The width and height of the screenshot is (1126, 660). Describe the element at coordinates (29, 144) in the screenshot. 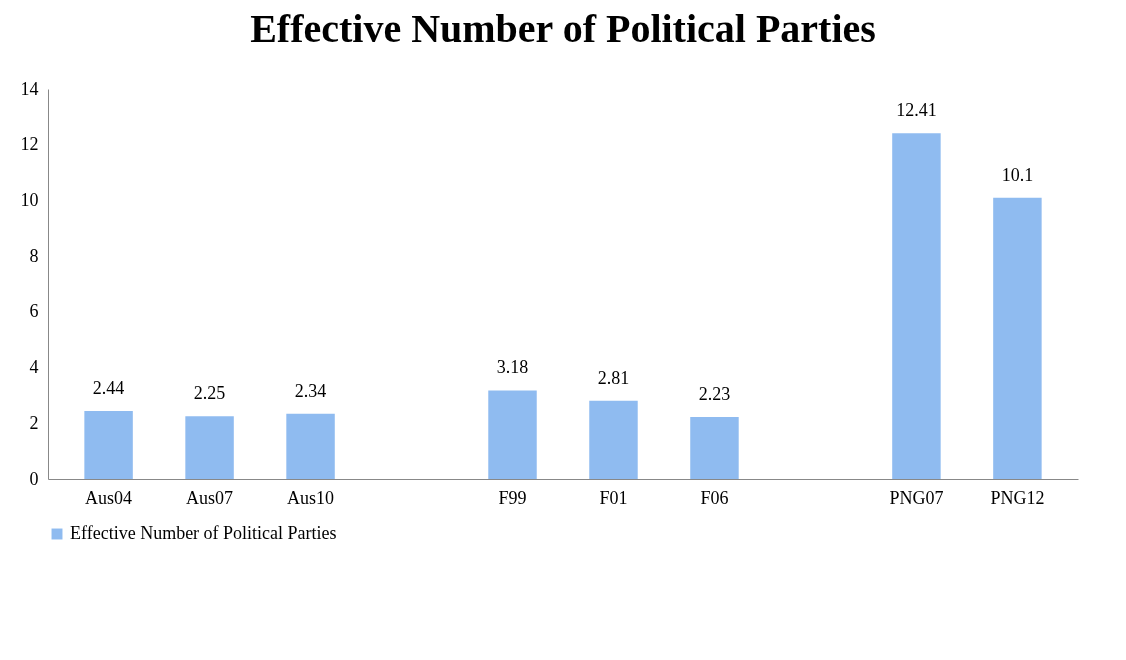

I see `y-tick-label: 12` at that location.